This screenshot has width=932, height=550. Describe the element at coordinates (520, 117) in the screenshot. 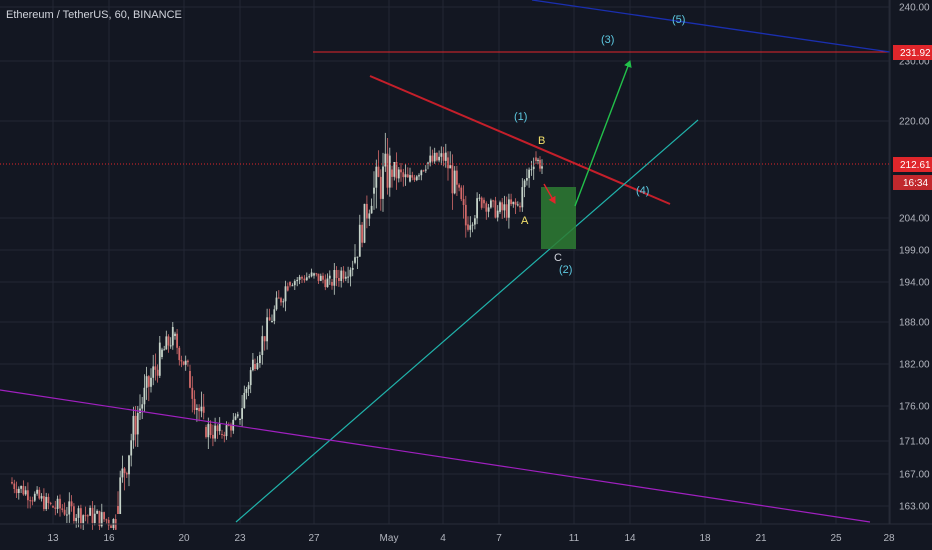

I see `wave-label-1: (1)` at that location.